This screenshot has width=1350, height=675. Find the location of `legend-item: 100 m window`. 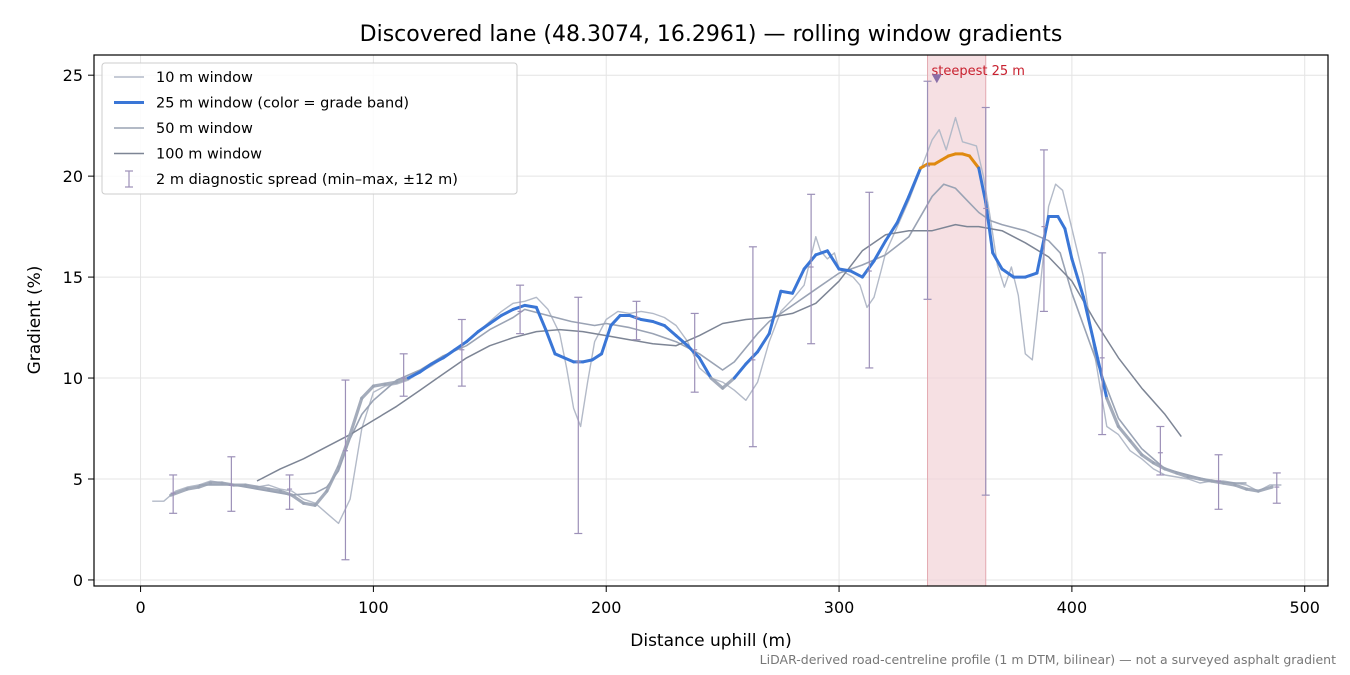

legend-item: 100 m window is located at coordinates (188, 155).